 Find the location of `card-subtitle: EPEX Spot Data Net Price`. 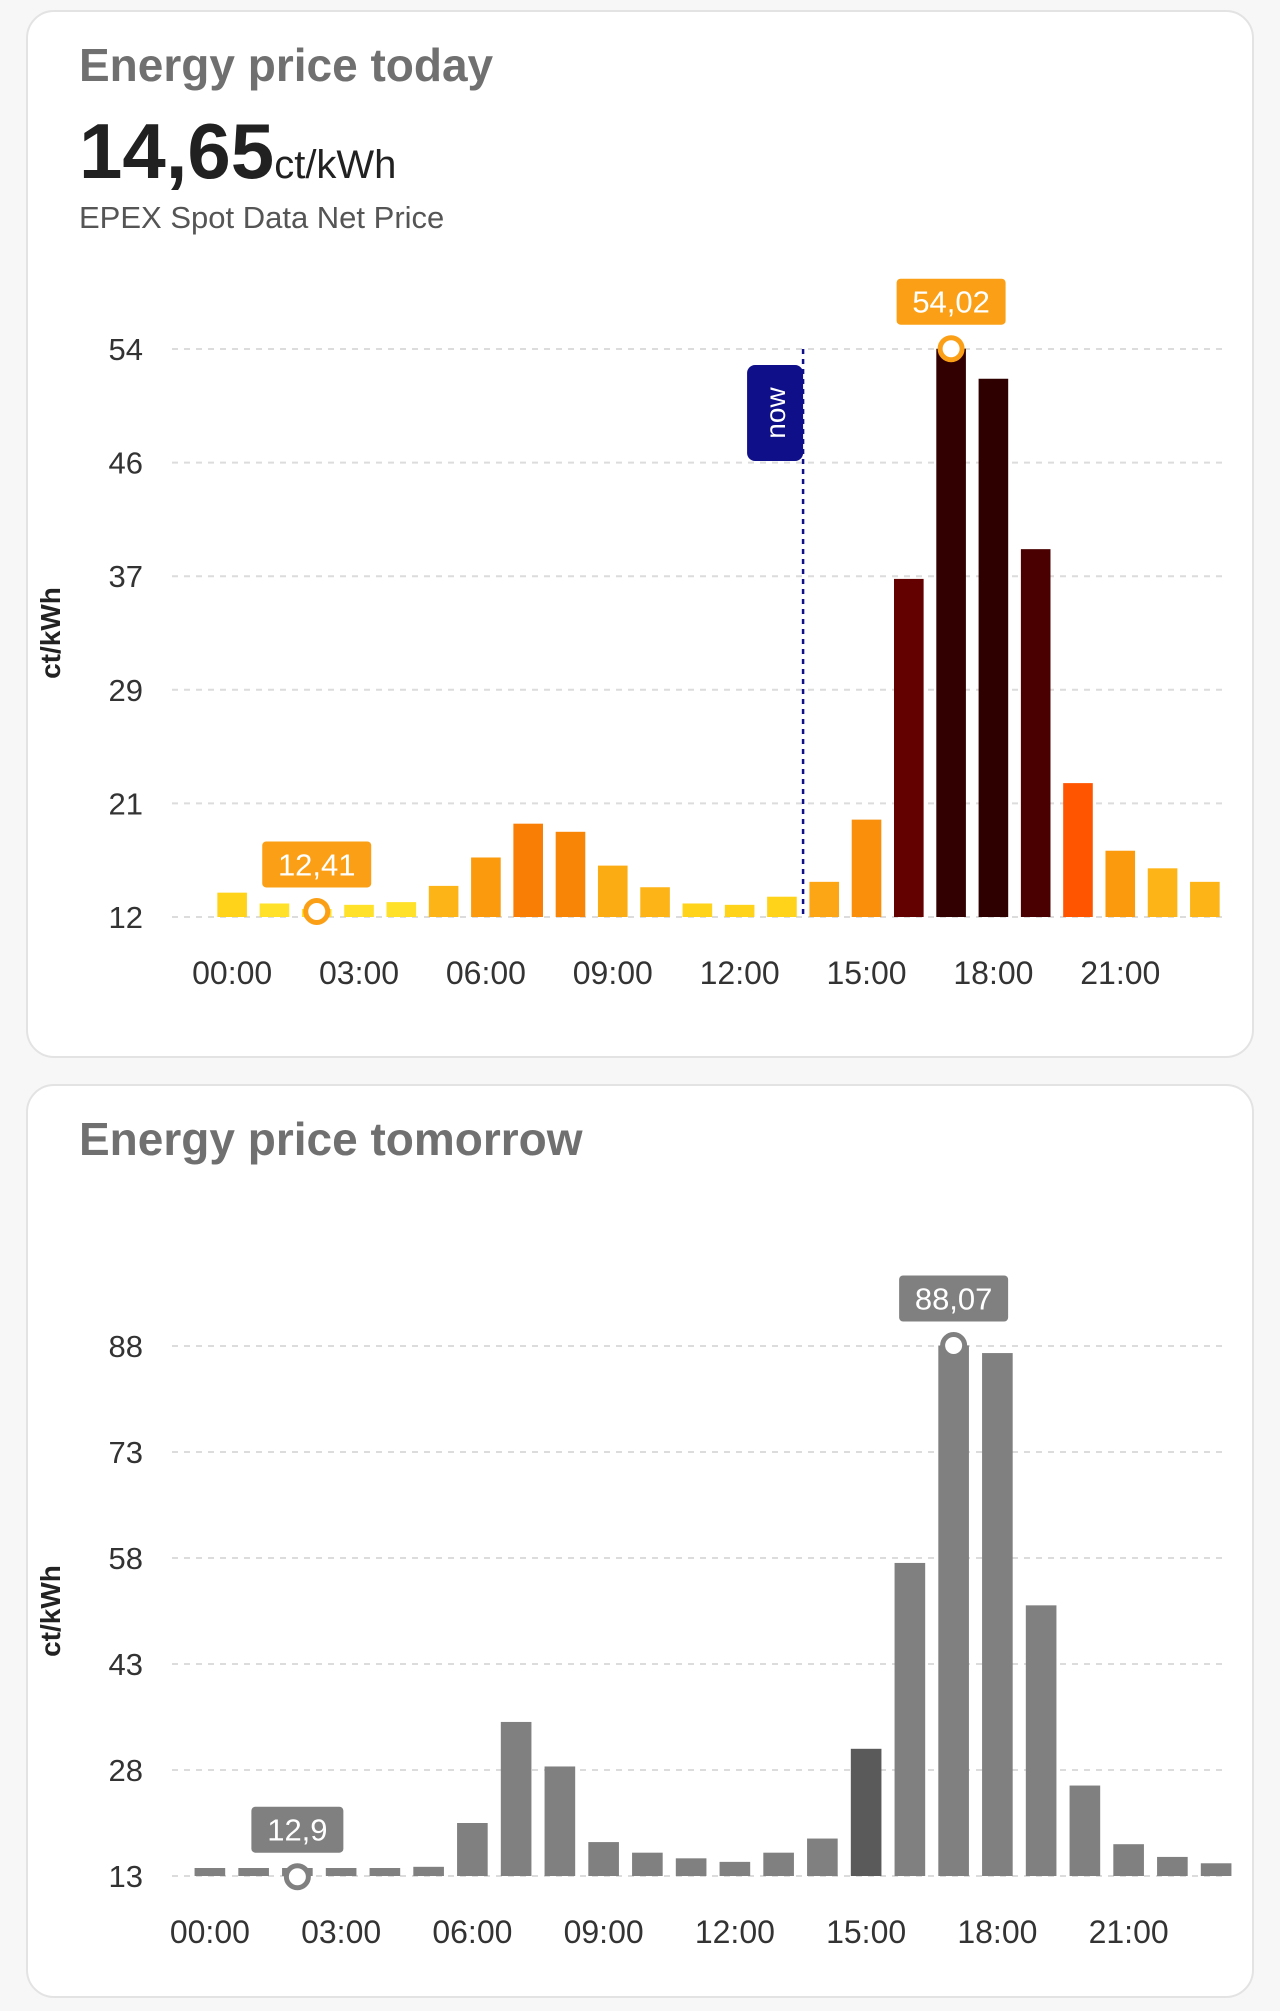

card-subtitle: EPEX Spot Data Net Price is located at coordinates (262, 217).